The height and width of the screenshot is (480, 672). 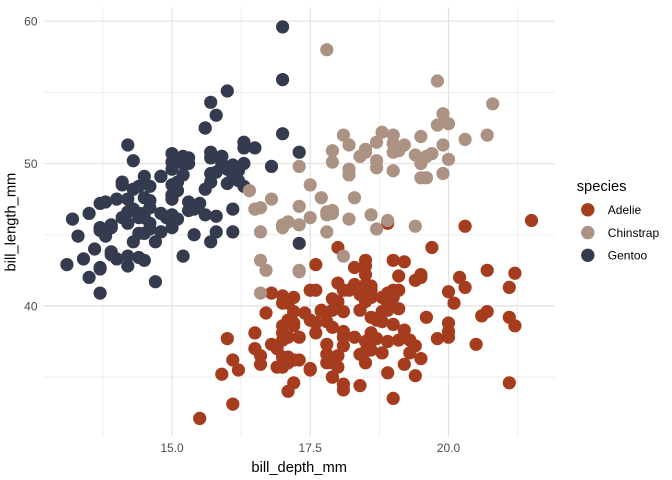 I want to click on svg-text: Chinstrap, so click(x=634, y=233).